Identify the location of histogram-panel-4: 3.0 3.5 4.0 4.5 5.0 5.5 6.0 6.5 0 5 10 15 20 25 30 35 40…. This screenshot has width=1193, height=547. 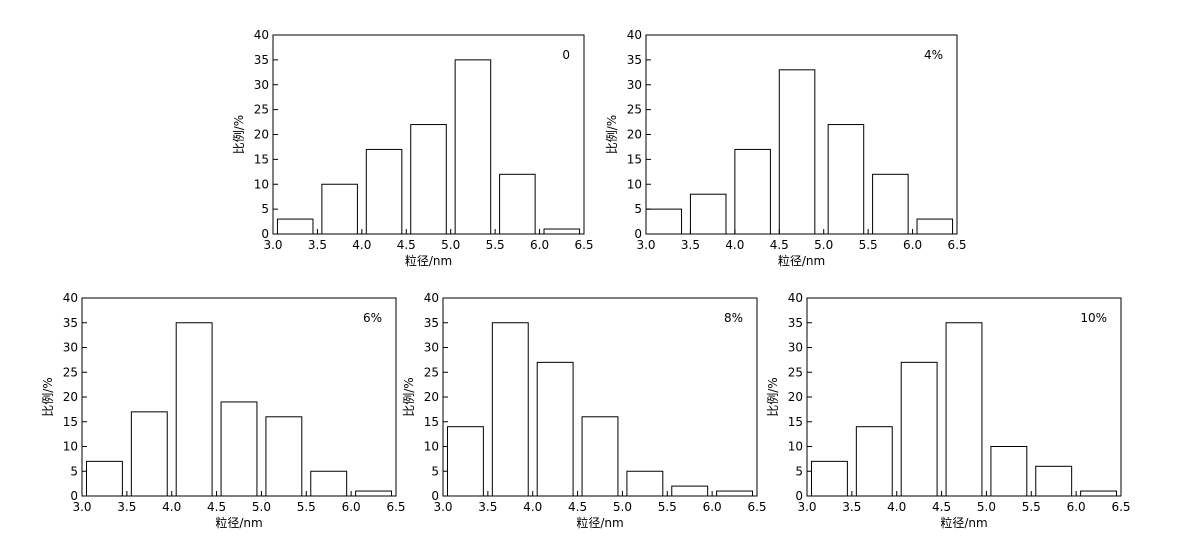
(948, 410).